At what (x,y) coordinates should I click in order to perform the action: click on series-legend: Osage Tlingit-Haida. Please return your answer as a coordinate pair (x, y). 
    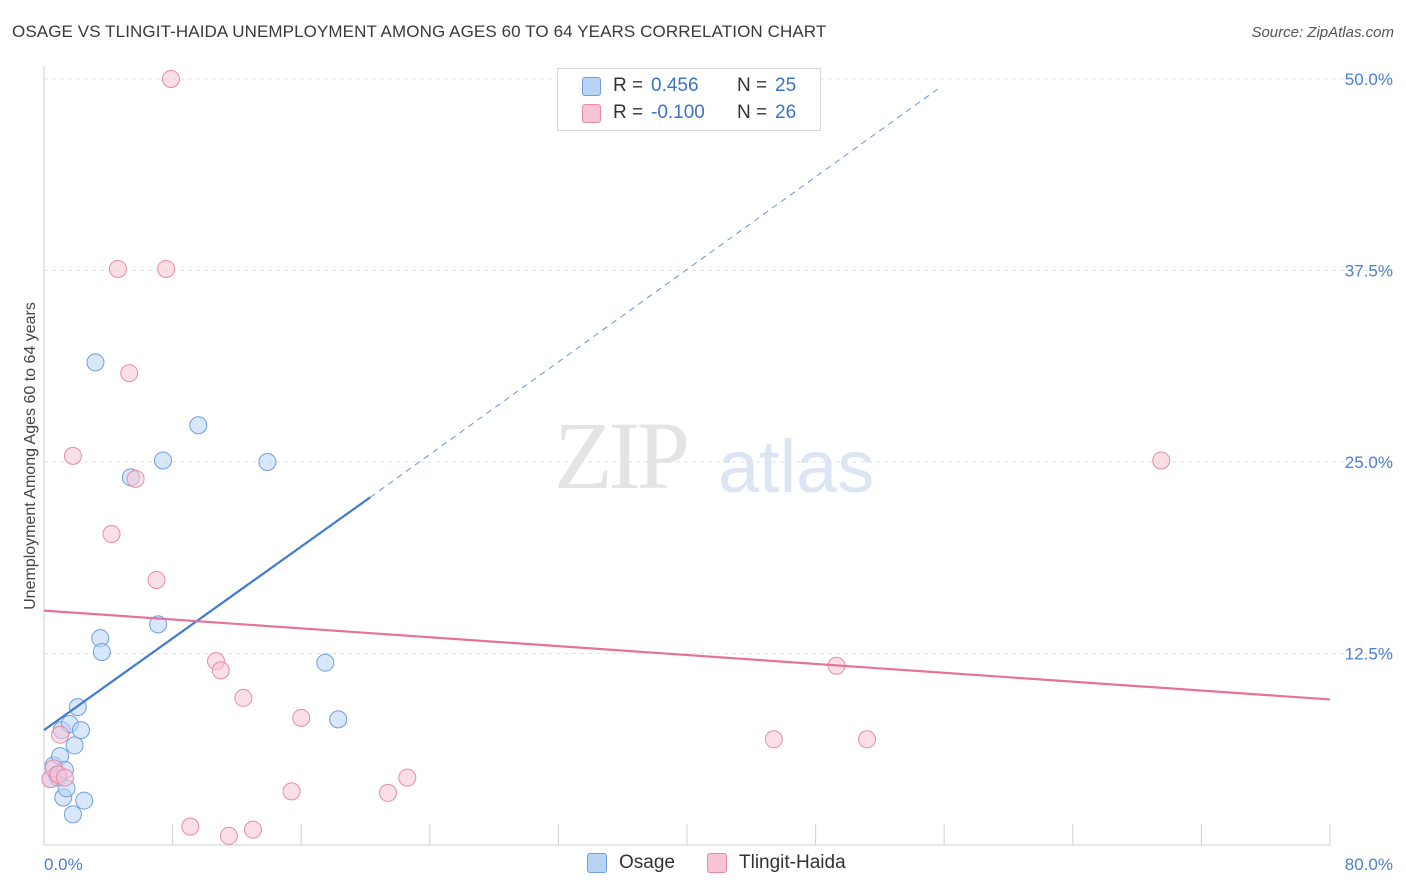
    Looking at the image, I should click on (703, 864).